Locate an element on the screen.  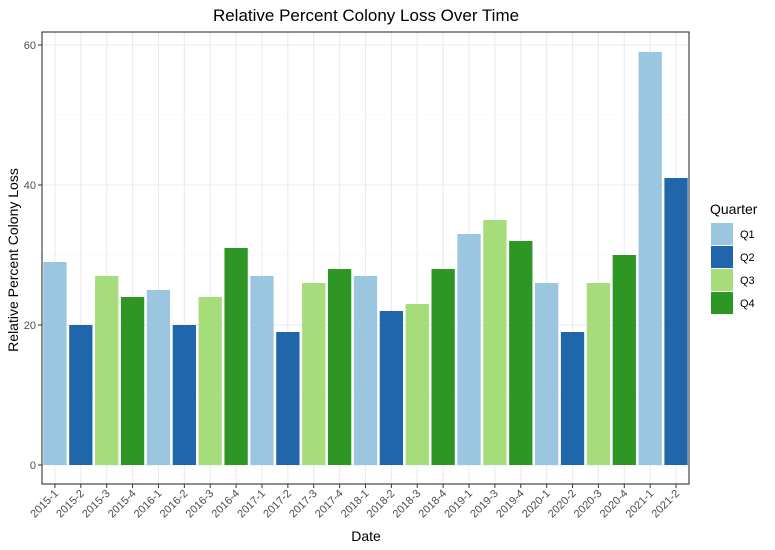
x-tick-label: 2018-4 is located at coordinates (433, 504).